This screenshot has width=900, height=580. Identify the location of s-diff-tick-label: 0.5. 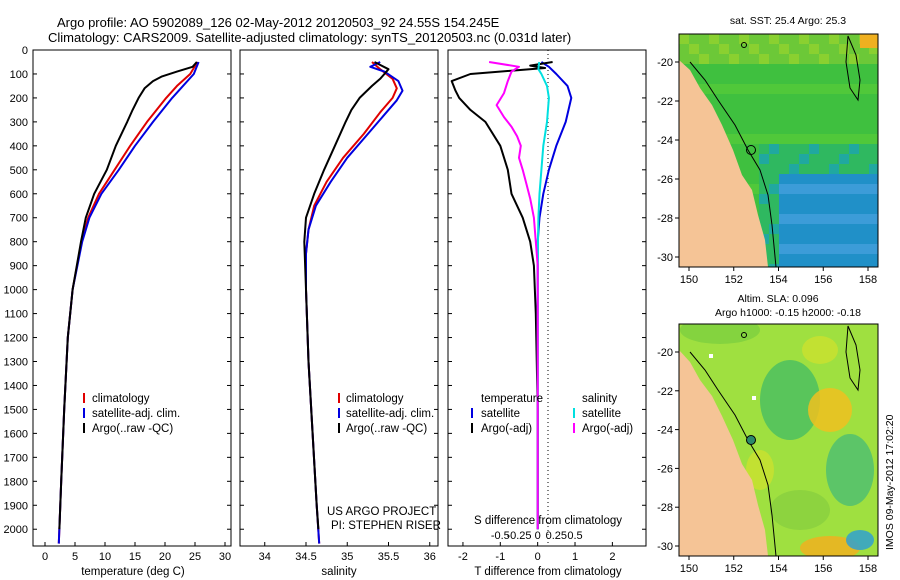
(574, 536).